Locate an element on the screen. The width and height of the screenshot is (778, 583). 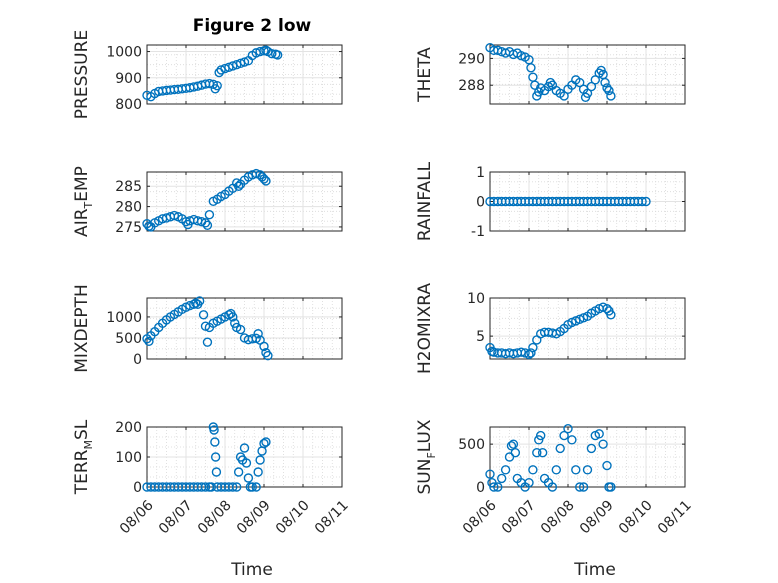
y-axis-label: H2OMIXRA is located at coordinates (425, 328).